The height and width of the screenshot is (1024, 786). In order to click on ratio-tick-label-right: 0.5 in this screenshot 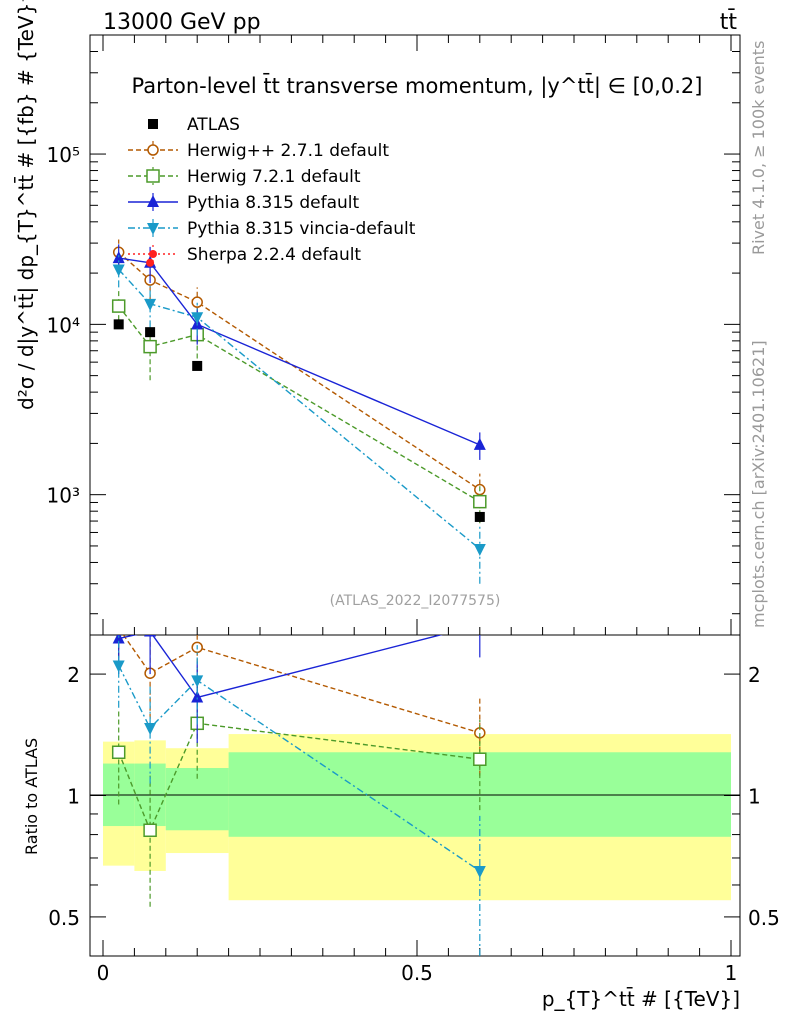, I will do `click(764, 918)`.